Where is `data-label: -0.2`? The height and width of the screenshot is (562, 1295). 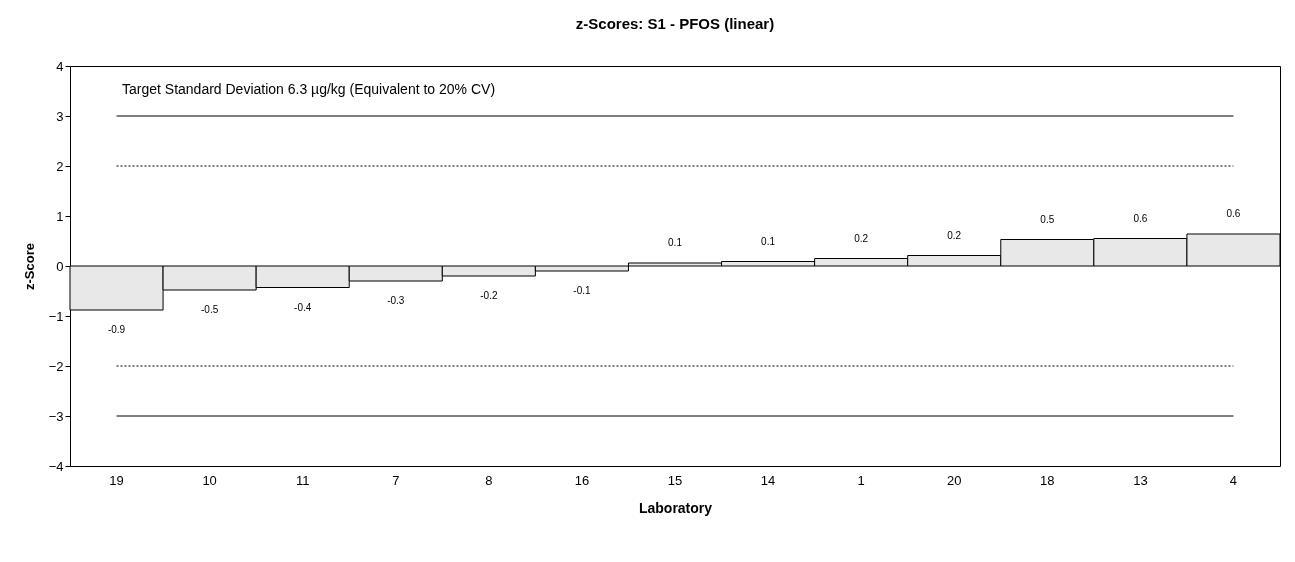
data-label: -0.2 is located at coordinates (489, 295).